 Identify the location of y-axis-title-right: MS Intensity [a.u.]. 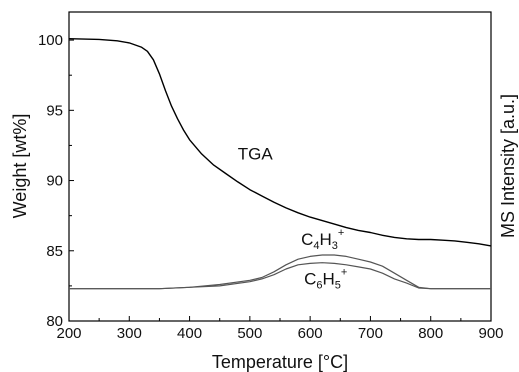
(508, 166).